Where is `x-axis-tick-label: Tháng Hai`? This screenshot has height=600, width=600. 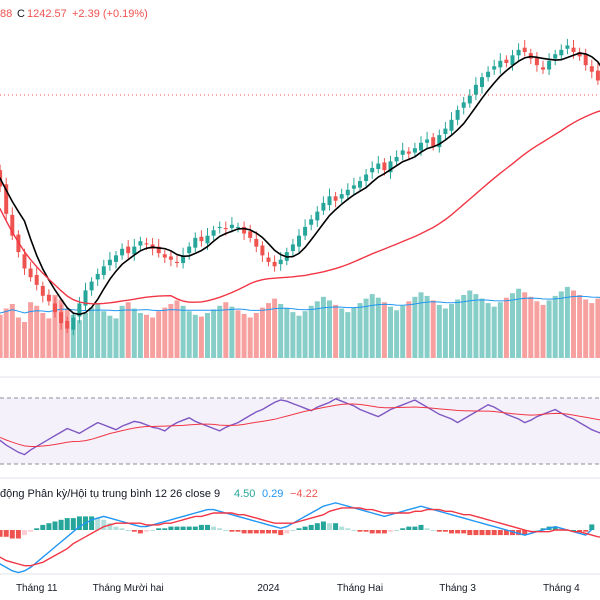
x-axis-tick-label: Tháng Hai is located at coordinates (360, 588).